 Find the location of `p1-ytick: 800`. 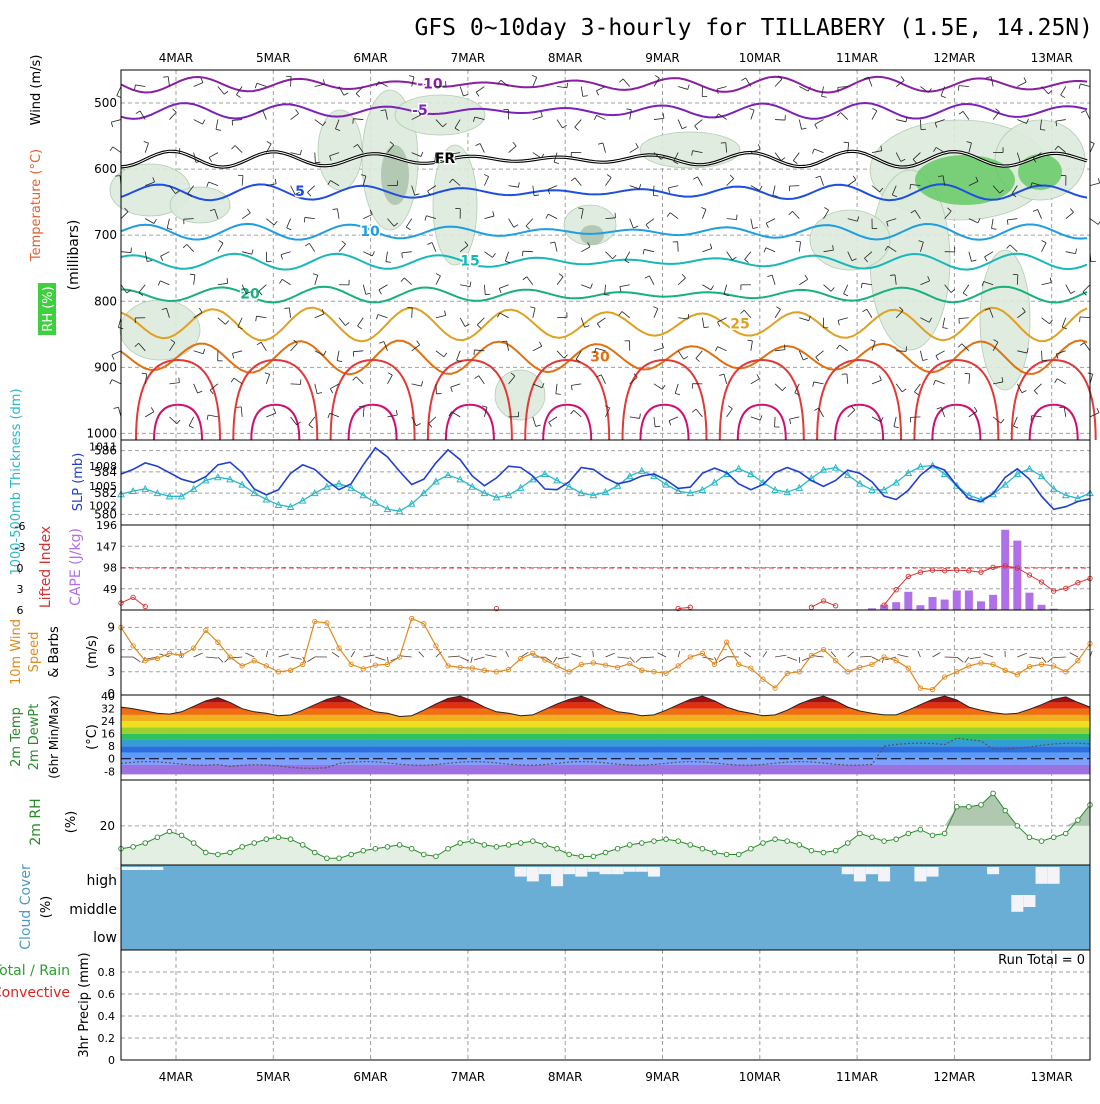

p1-ytick: 800 is located at coordinates (105, 301).